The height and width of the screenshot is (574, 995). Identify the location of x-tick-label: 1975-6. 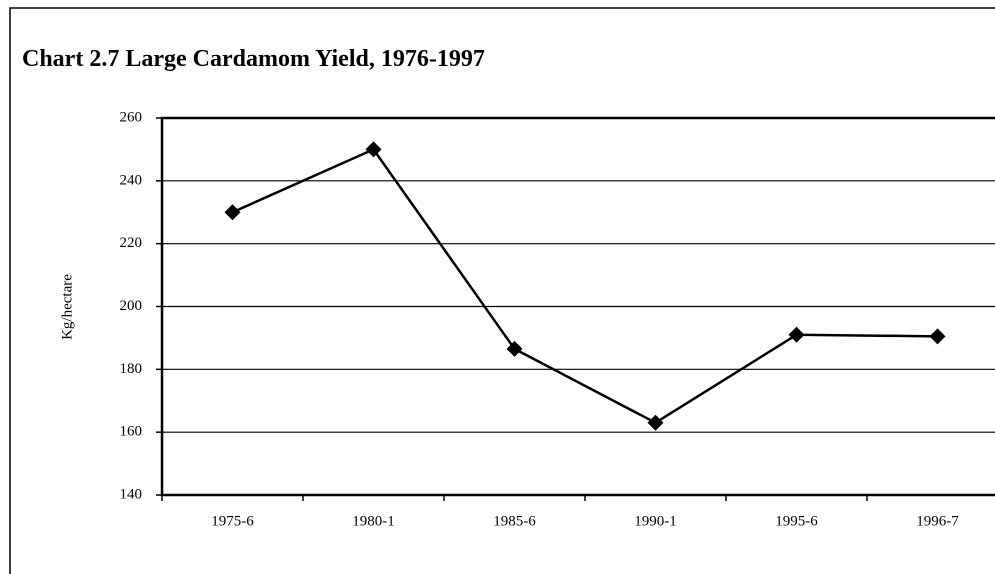
(232, 521).